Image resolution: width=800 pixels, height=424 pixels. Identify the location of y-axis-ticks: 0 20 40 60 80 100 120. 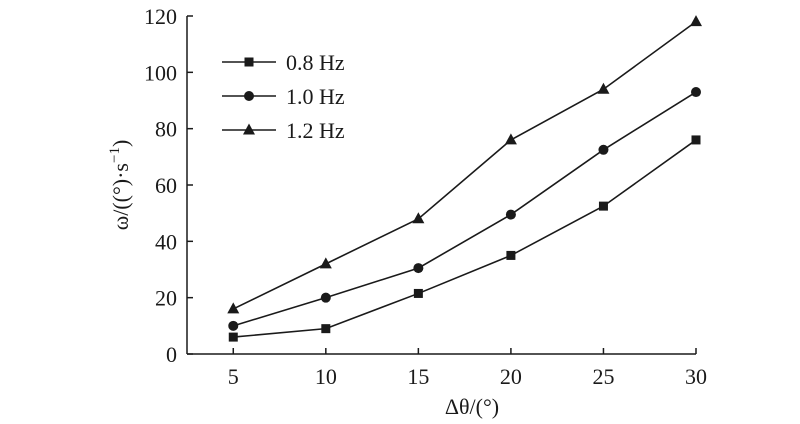
(168, 185).